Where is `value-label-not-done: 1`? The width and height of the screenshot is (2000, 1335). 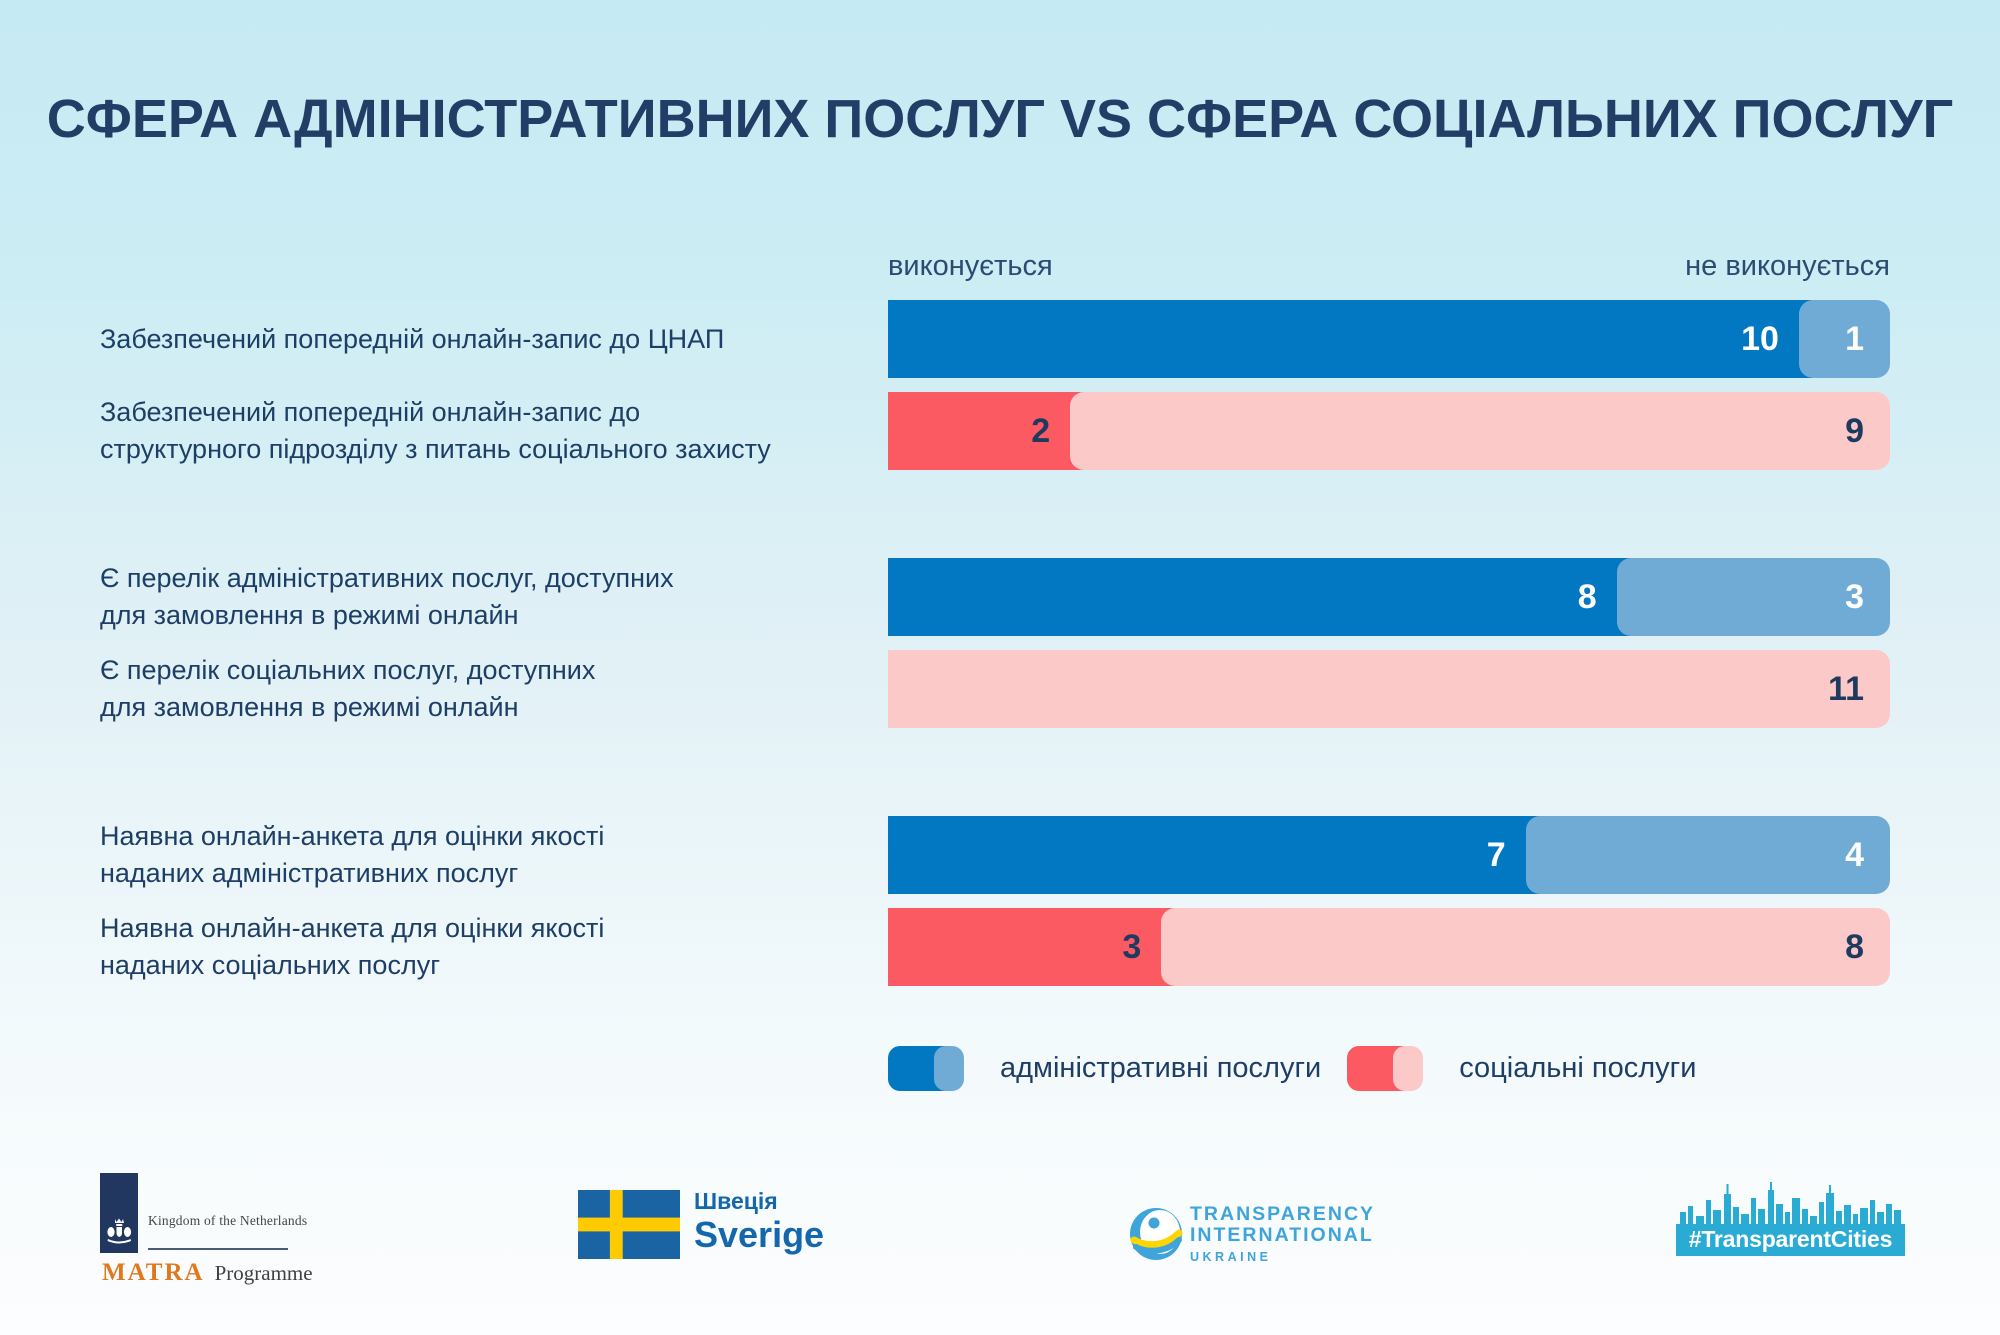
value-label-not-done: 1 is located at coordinates (1854, 339).